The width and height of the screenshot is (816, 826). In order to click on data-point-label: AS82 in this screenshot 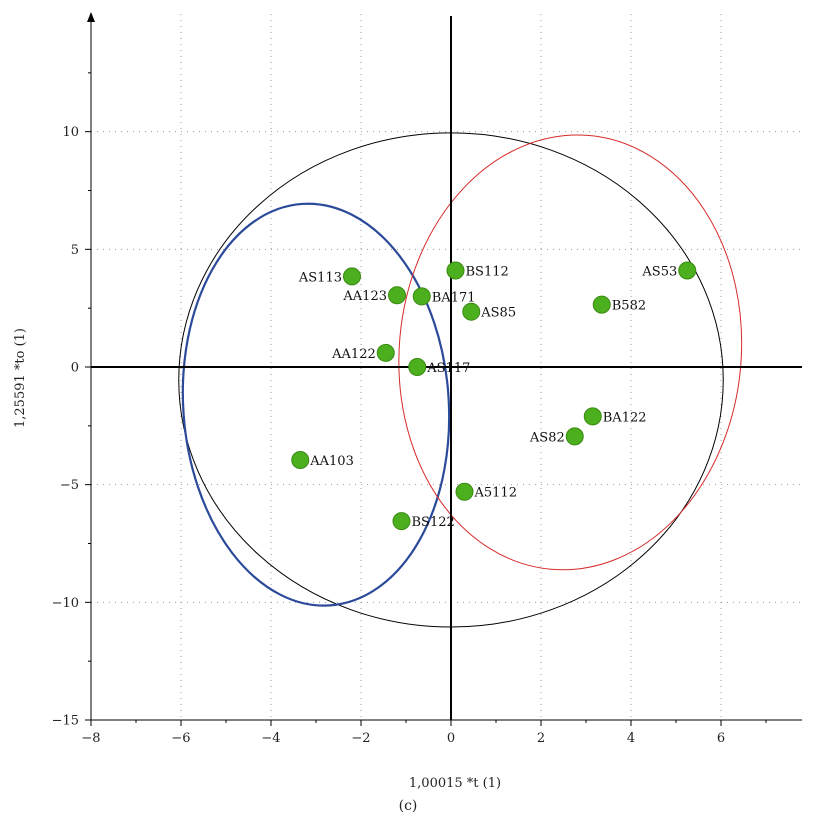, I will do `click(547, 437)`.